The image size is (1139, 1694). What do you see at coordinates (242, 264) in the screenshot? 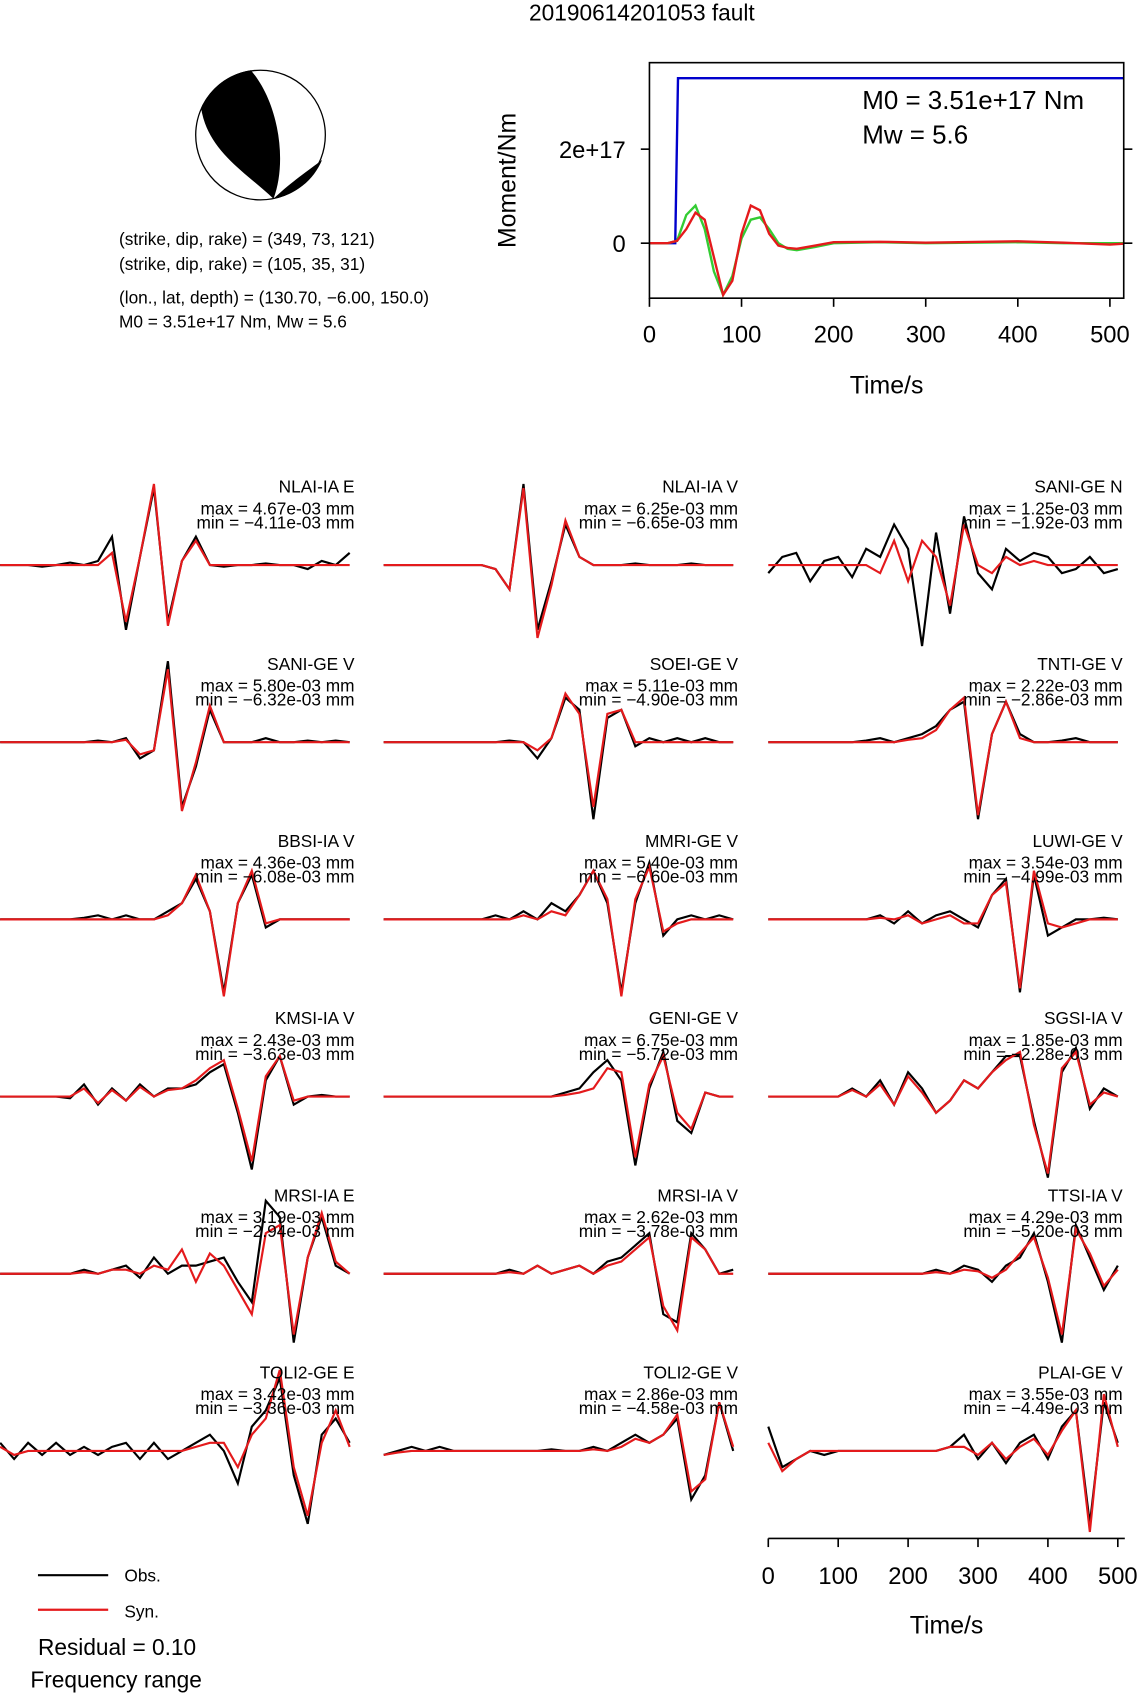
I see `focal-text: (strike, dip, rake) = (105, 35, 31)` at bounding box center [242, 264].